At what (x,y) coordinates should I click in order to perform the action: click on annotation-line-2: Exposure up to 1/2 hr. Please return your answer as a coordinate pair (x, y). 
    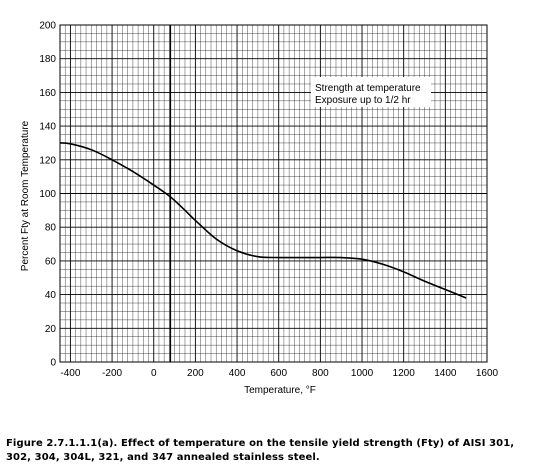
    Looking at the image, I should click on (363, 100).